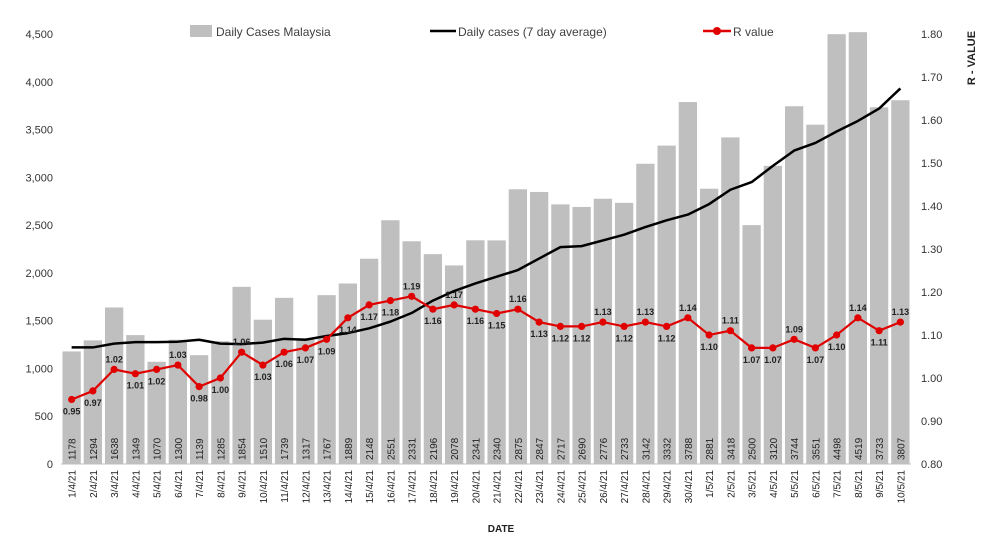 The width and height of the screenshot is (990, 540). What do you see at coordinates (646, 487) in the screenshot?
I see `x-tick-label: 28/4/21` at bounding box center [646, 487].